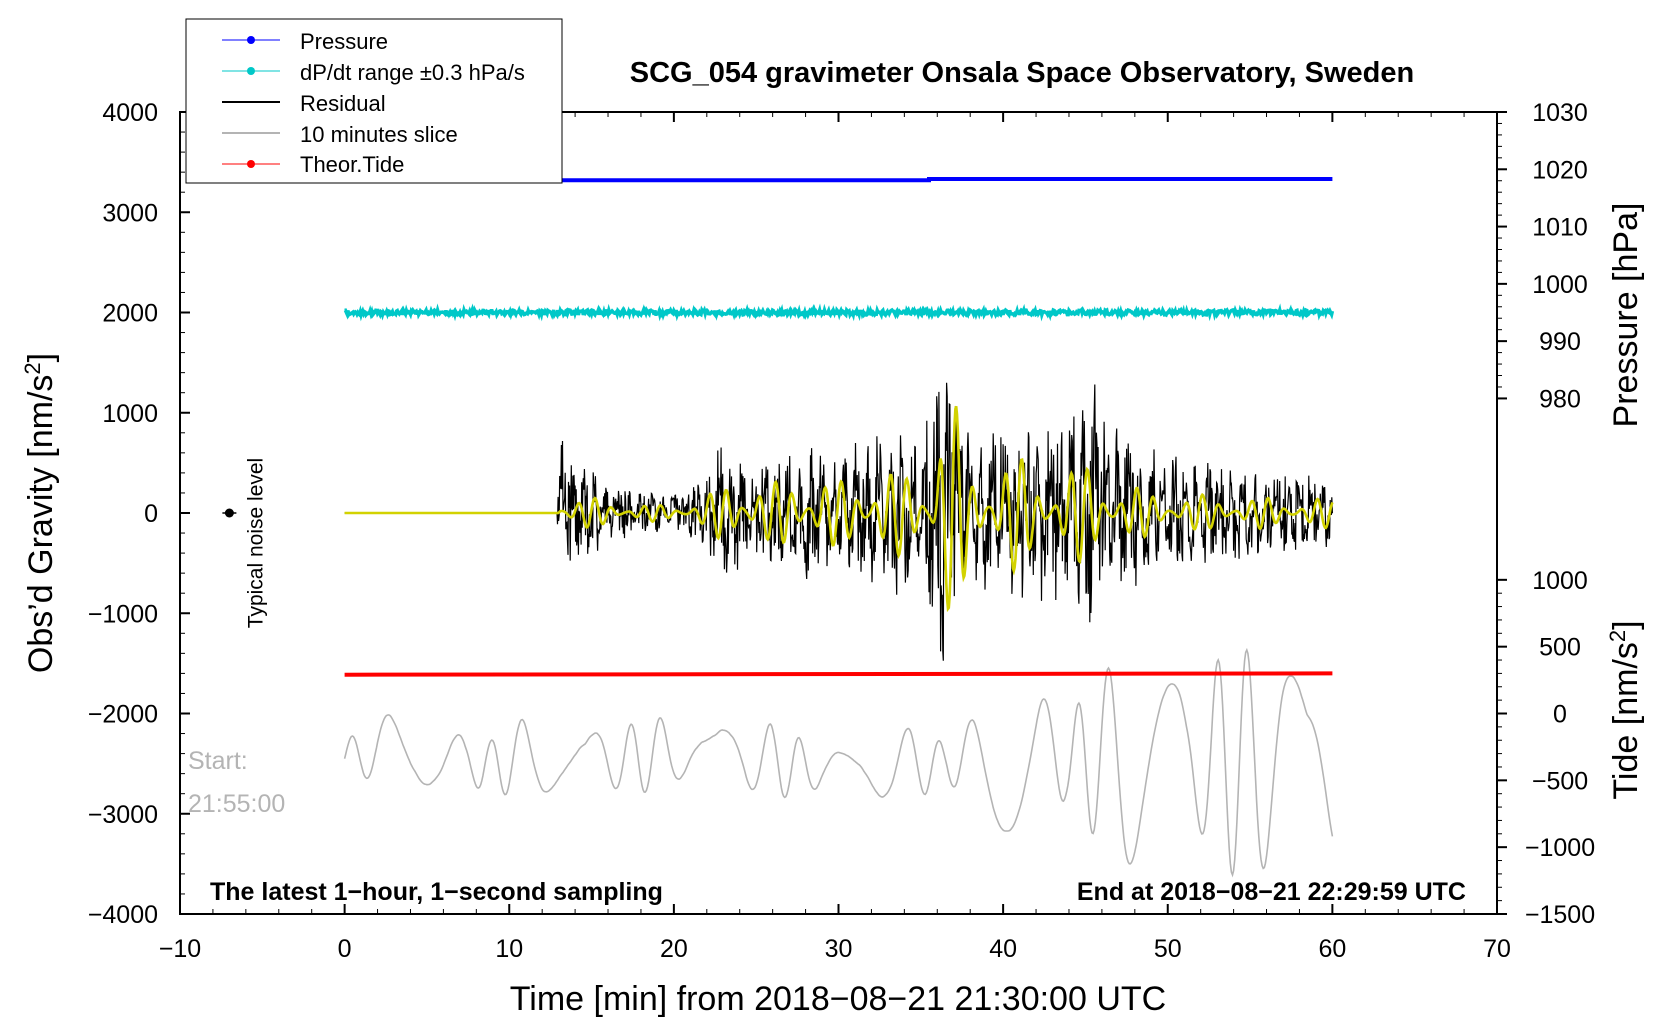  Describe the element at coordinates (130, 314) in the screenshot. I see `y-tick-label: 2000` at that location.